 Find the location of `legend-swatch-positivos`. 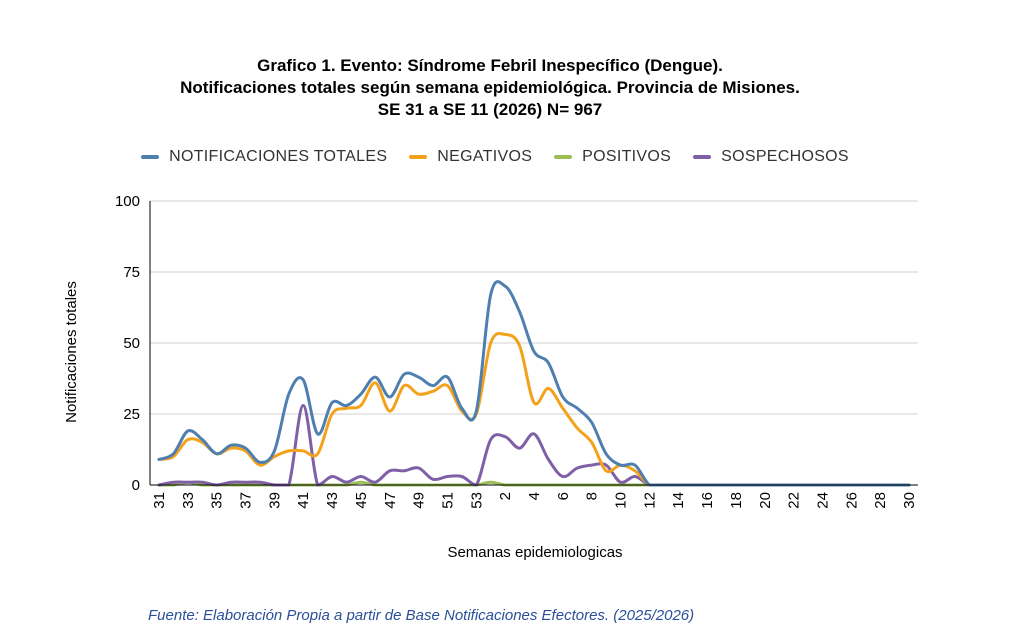

legend-swatch-positivos is located at coordinates (563, 157).